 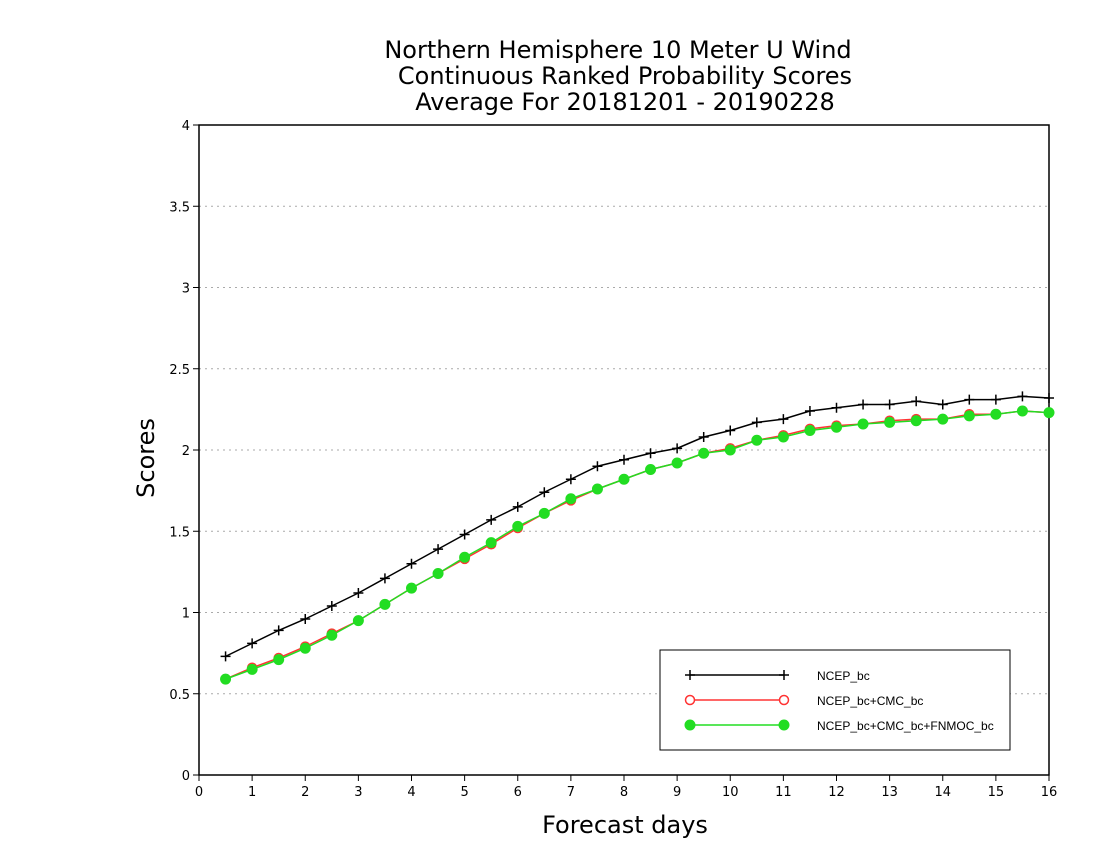 I want to click on y-tick-label-6: 3, so click(x=186, y=289).